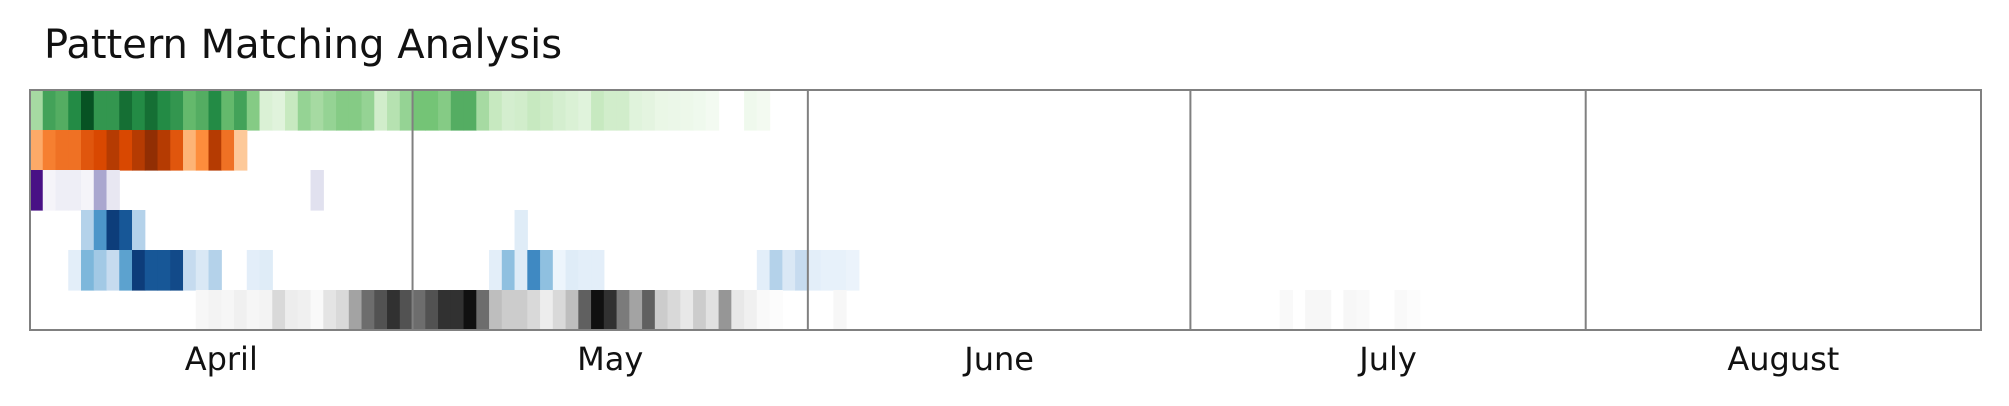 The width and height of the screenshot is (2009, 406). Describe the element at coordinates (610, 359) in the screenshot. I see `month-label: May` at that location.